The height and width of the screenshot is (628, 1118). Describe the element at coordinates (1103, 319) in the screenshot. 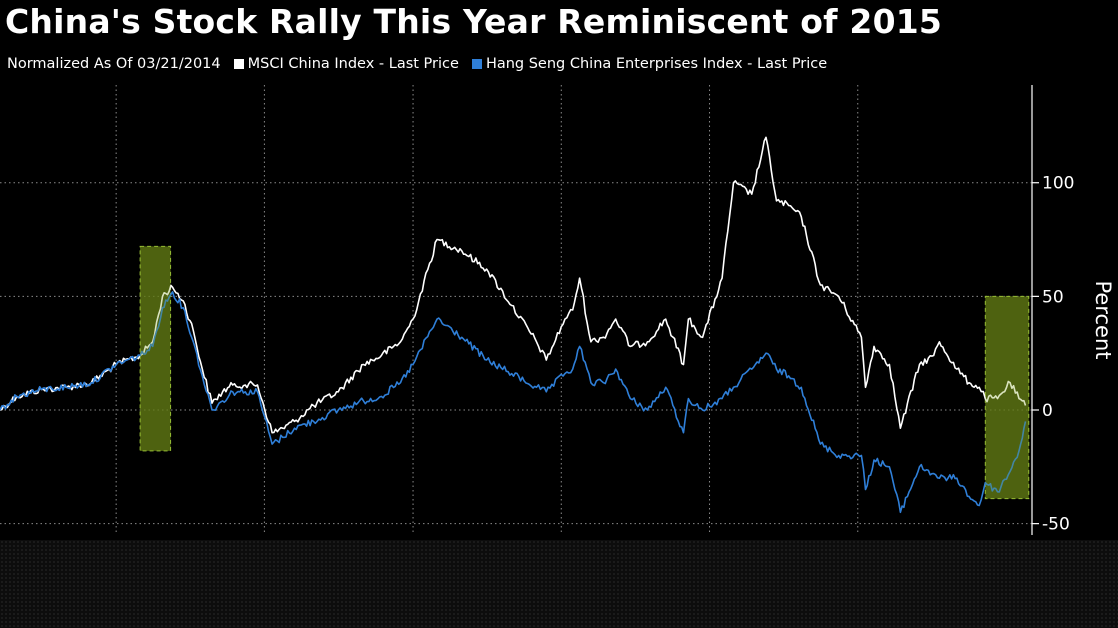

I see `y-axis-label: Percent` at that location.